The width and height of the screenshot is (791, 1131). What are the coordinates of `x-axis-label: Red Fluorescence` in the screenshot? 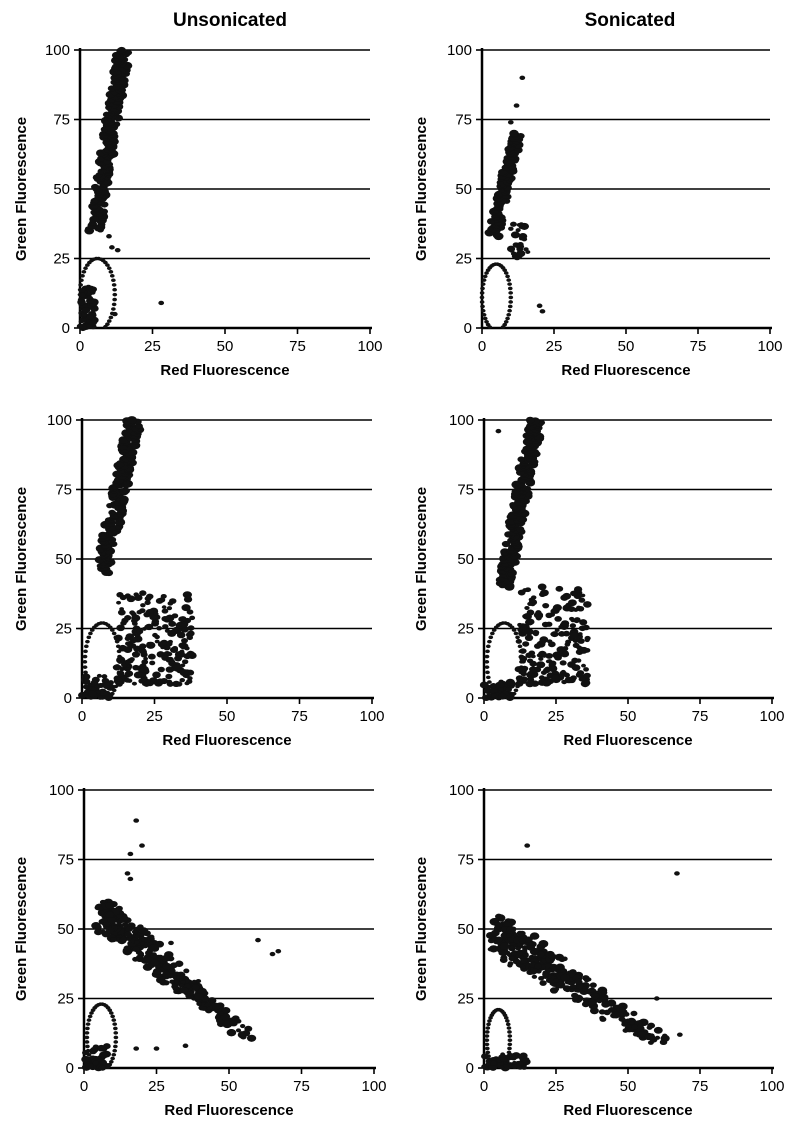 It's located at (226, 740).